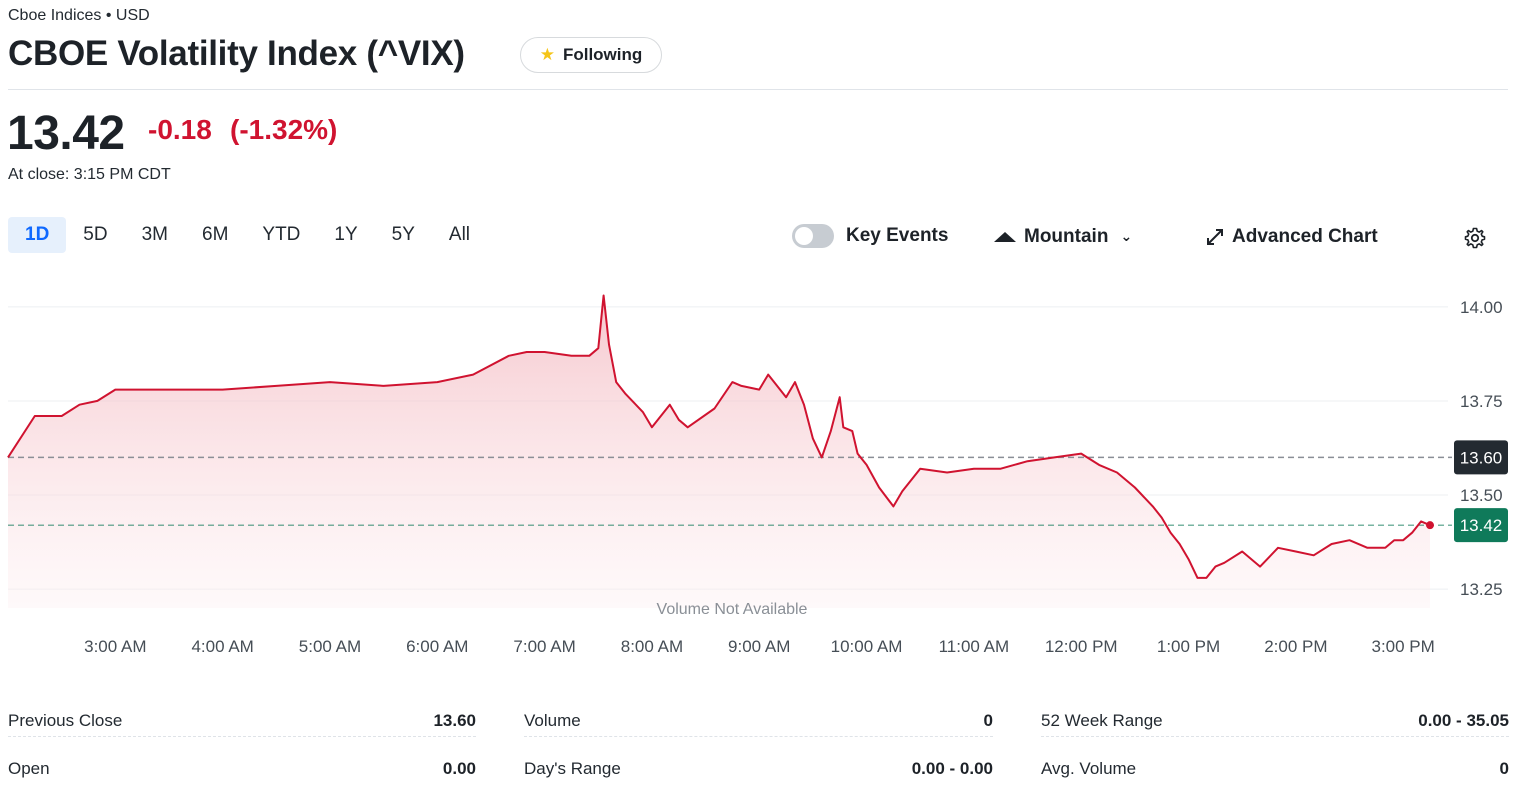 The height and width of the screenshot is (786, 1514). Describe the element at coordinates (1481, 495) in the screenshot. I see `y-tick-label: 13.50` at that location.